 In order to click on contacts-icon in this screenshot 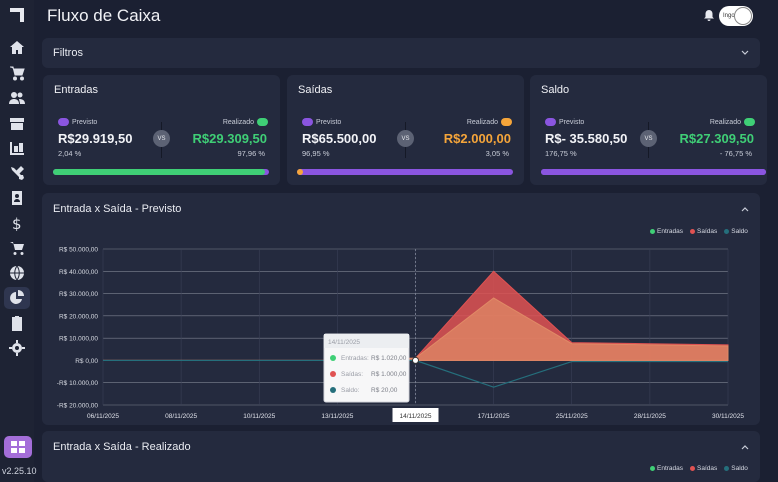, I will do `click(17, 198)`.